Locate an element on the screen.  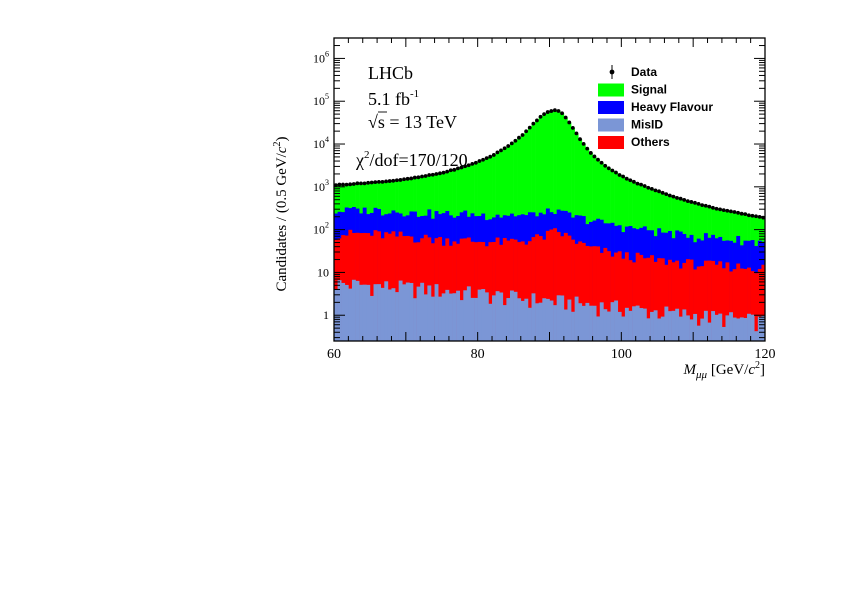
legend-entry: Data is located at coordinates (633, 72).